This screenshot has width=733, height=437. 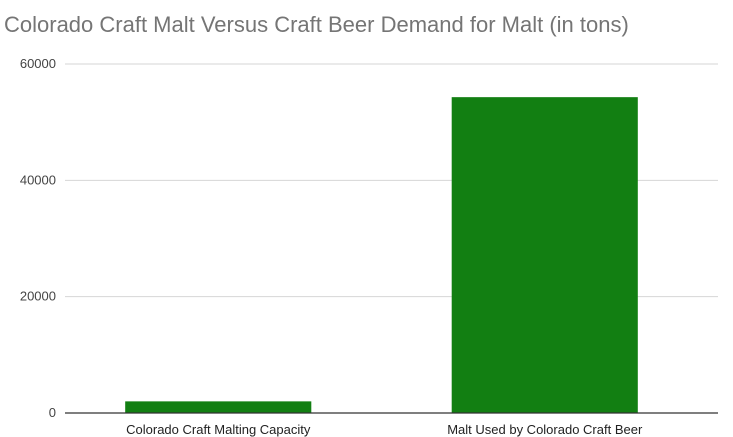 I want to click on y-tick-label: 20000, so click(x=38, y=296).